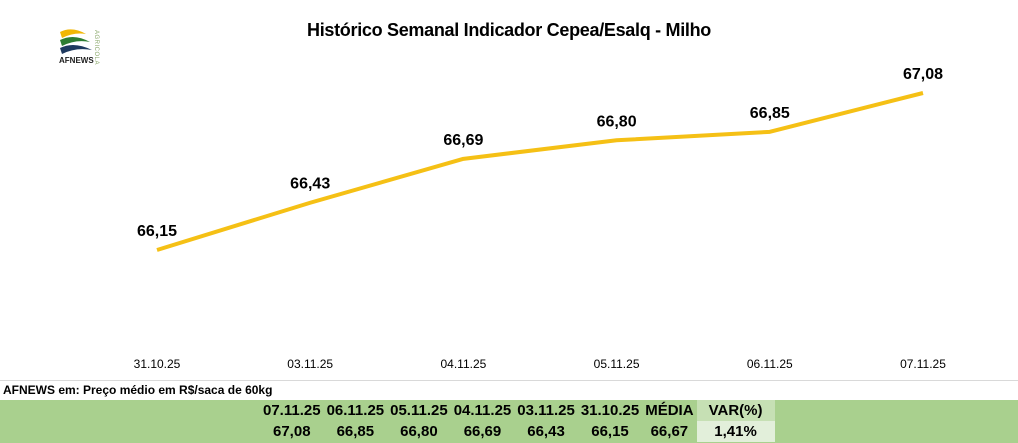 The image size is (1018, 443). Describe the element at coordinates (310, 364) in the screenshot. I see `x-tick-label: 03.11.25` at that location.